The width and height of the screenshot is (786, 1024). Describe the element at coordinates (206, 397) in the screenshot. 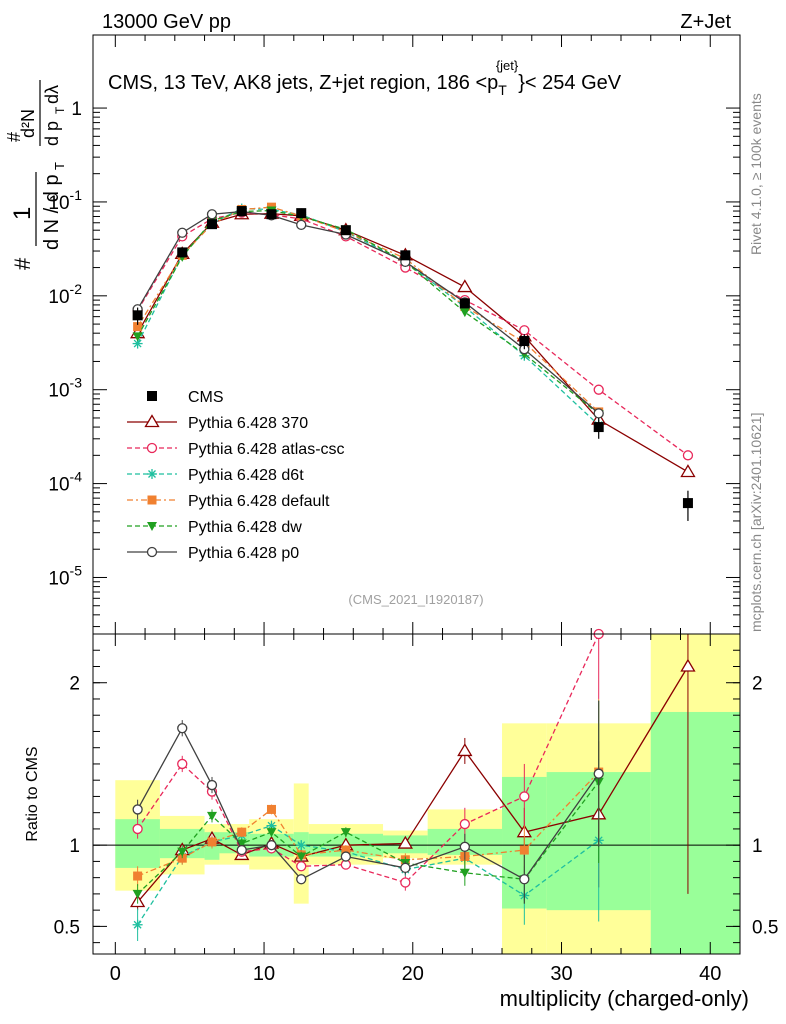

I see `legend-label: CMS` at that location.